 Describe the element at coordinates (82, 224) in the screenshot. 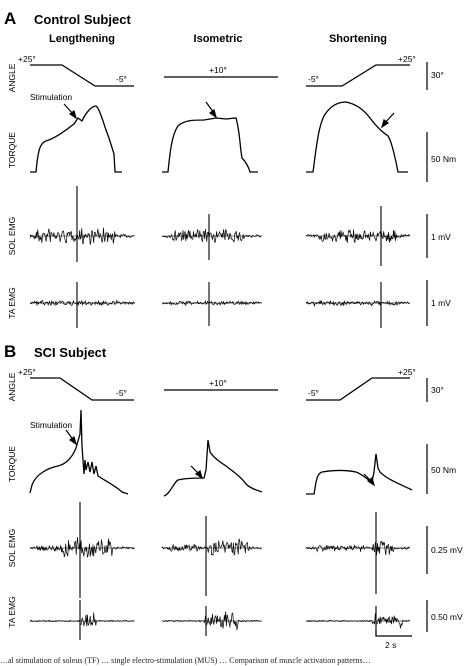

I see `sol-emg-lengthening-a` at that location.